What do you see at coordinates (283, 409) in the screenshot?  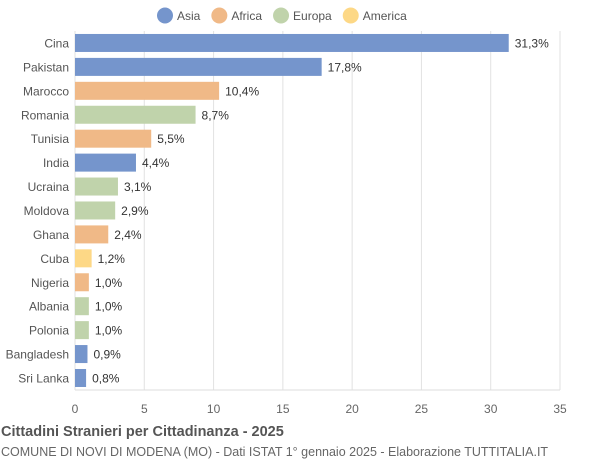 I see `x-tick-label: 15` at bounding box center [283, 409].